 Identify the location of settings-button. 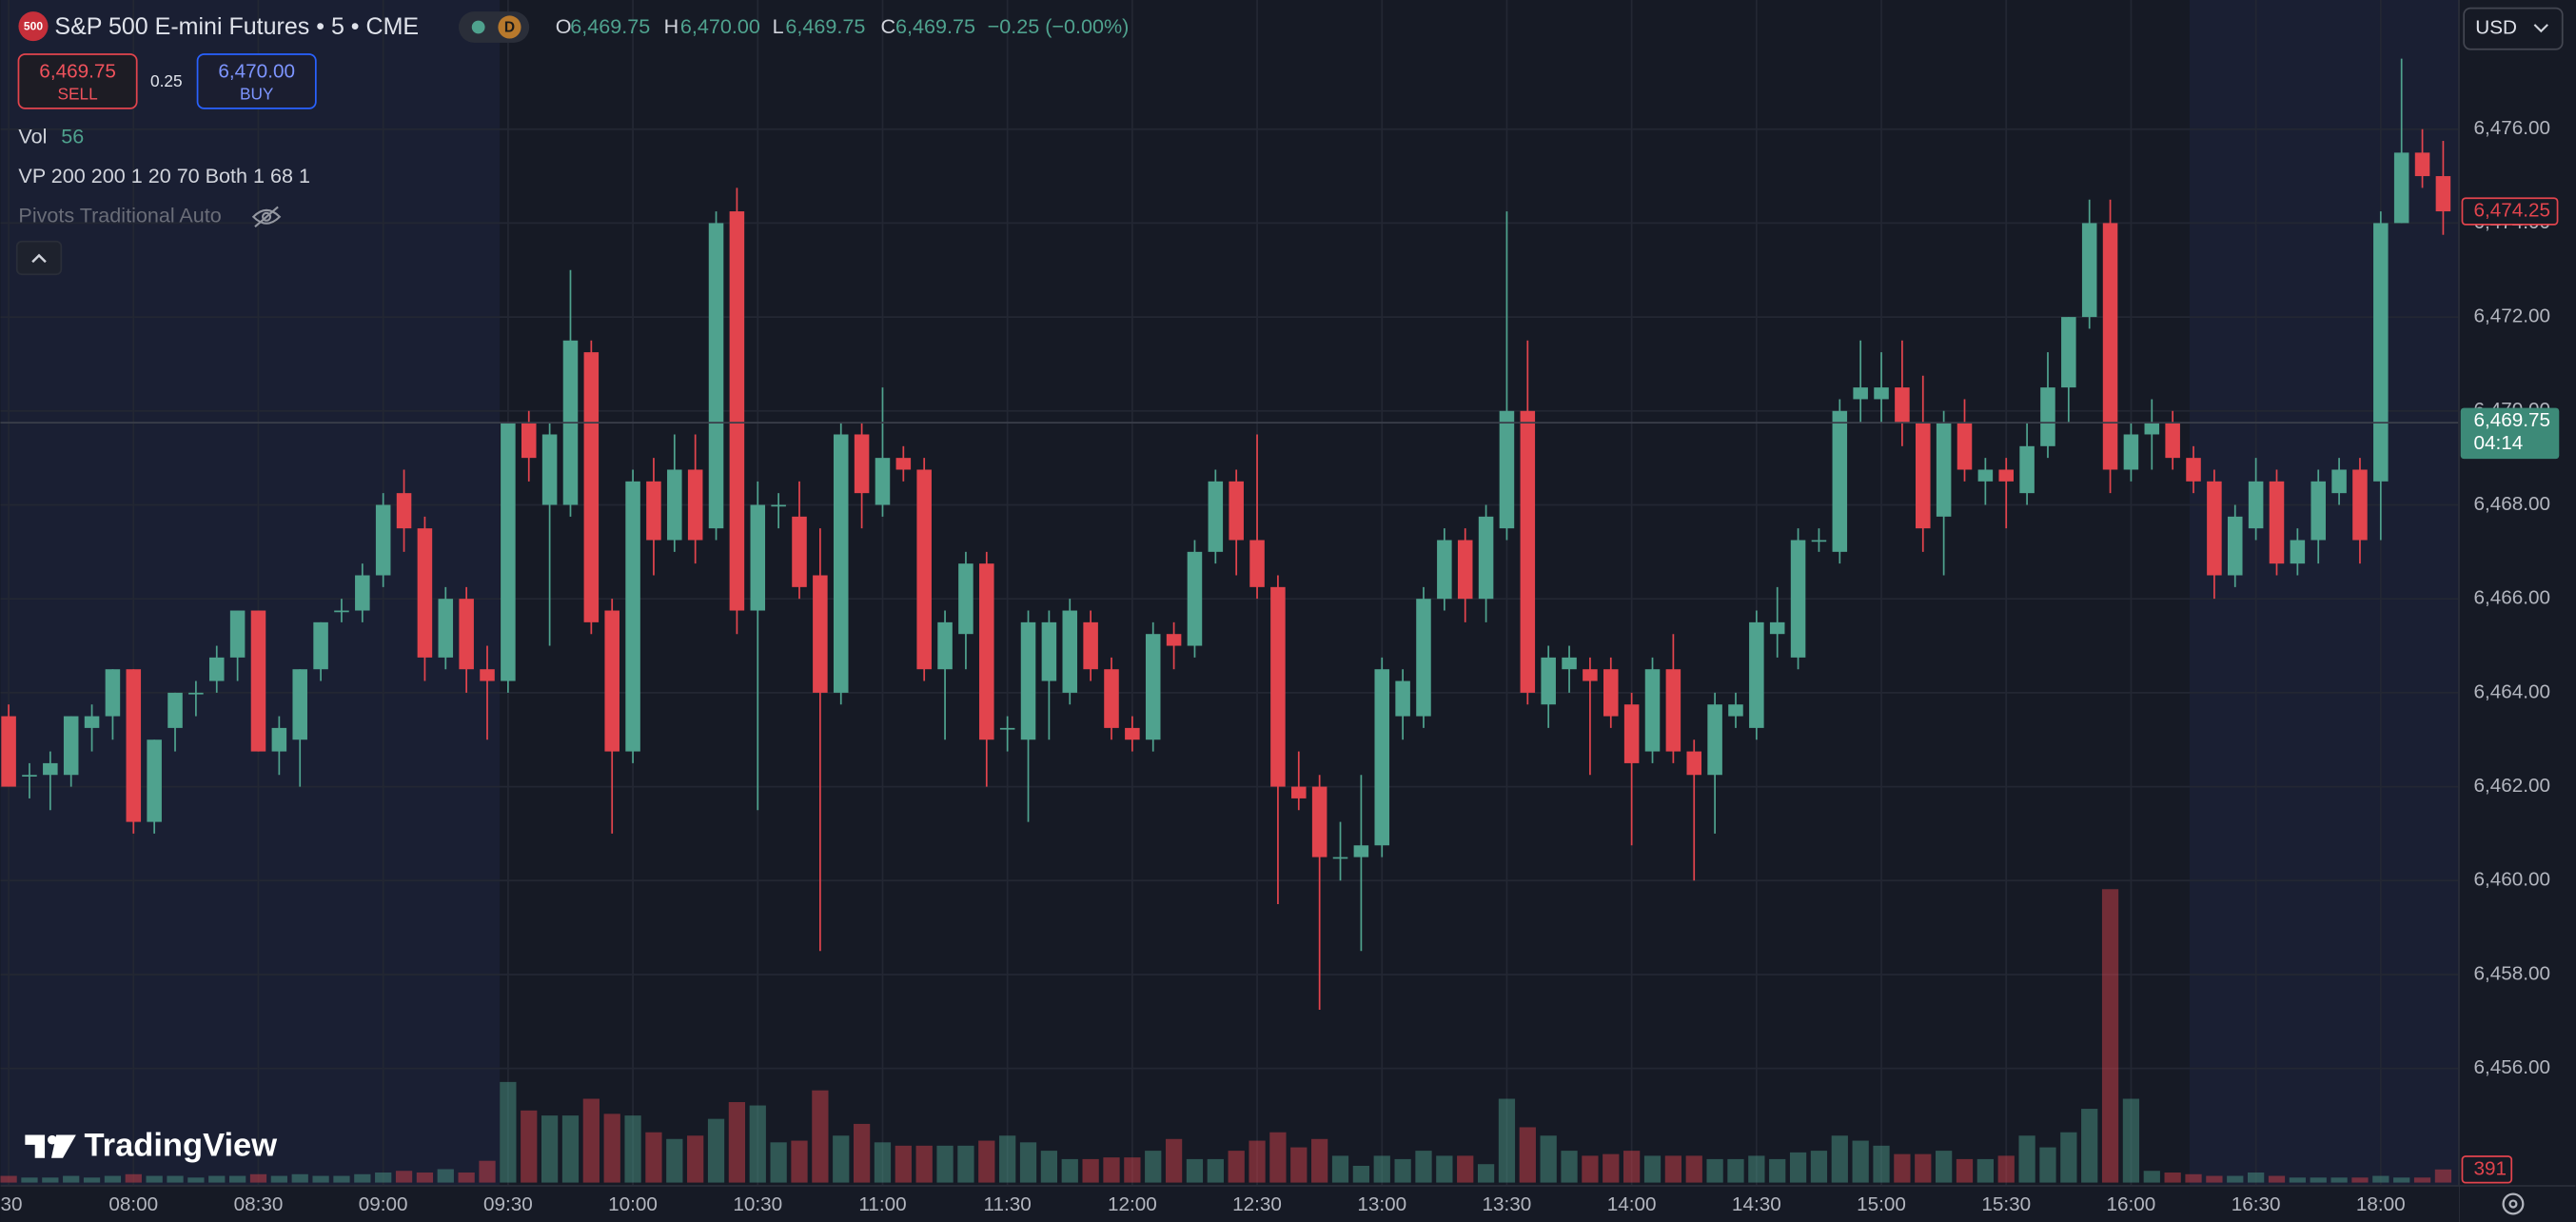
(2513, 1203).